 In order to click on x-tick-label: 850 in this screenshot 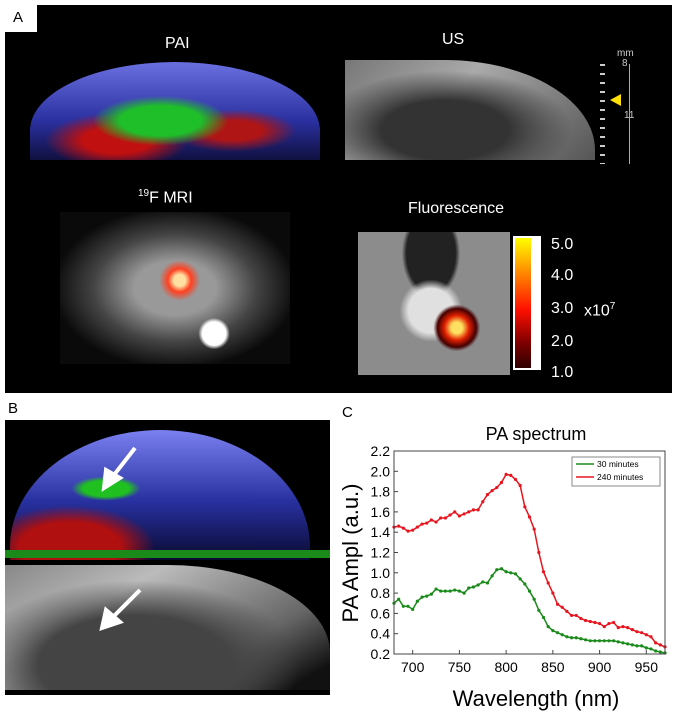, I will do `click(553, 667)`.